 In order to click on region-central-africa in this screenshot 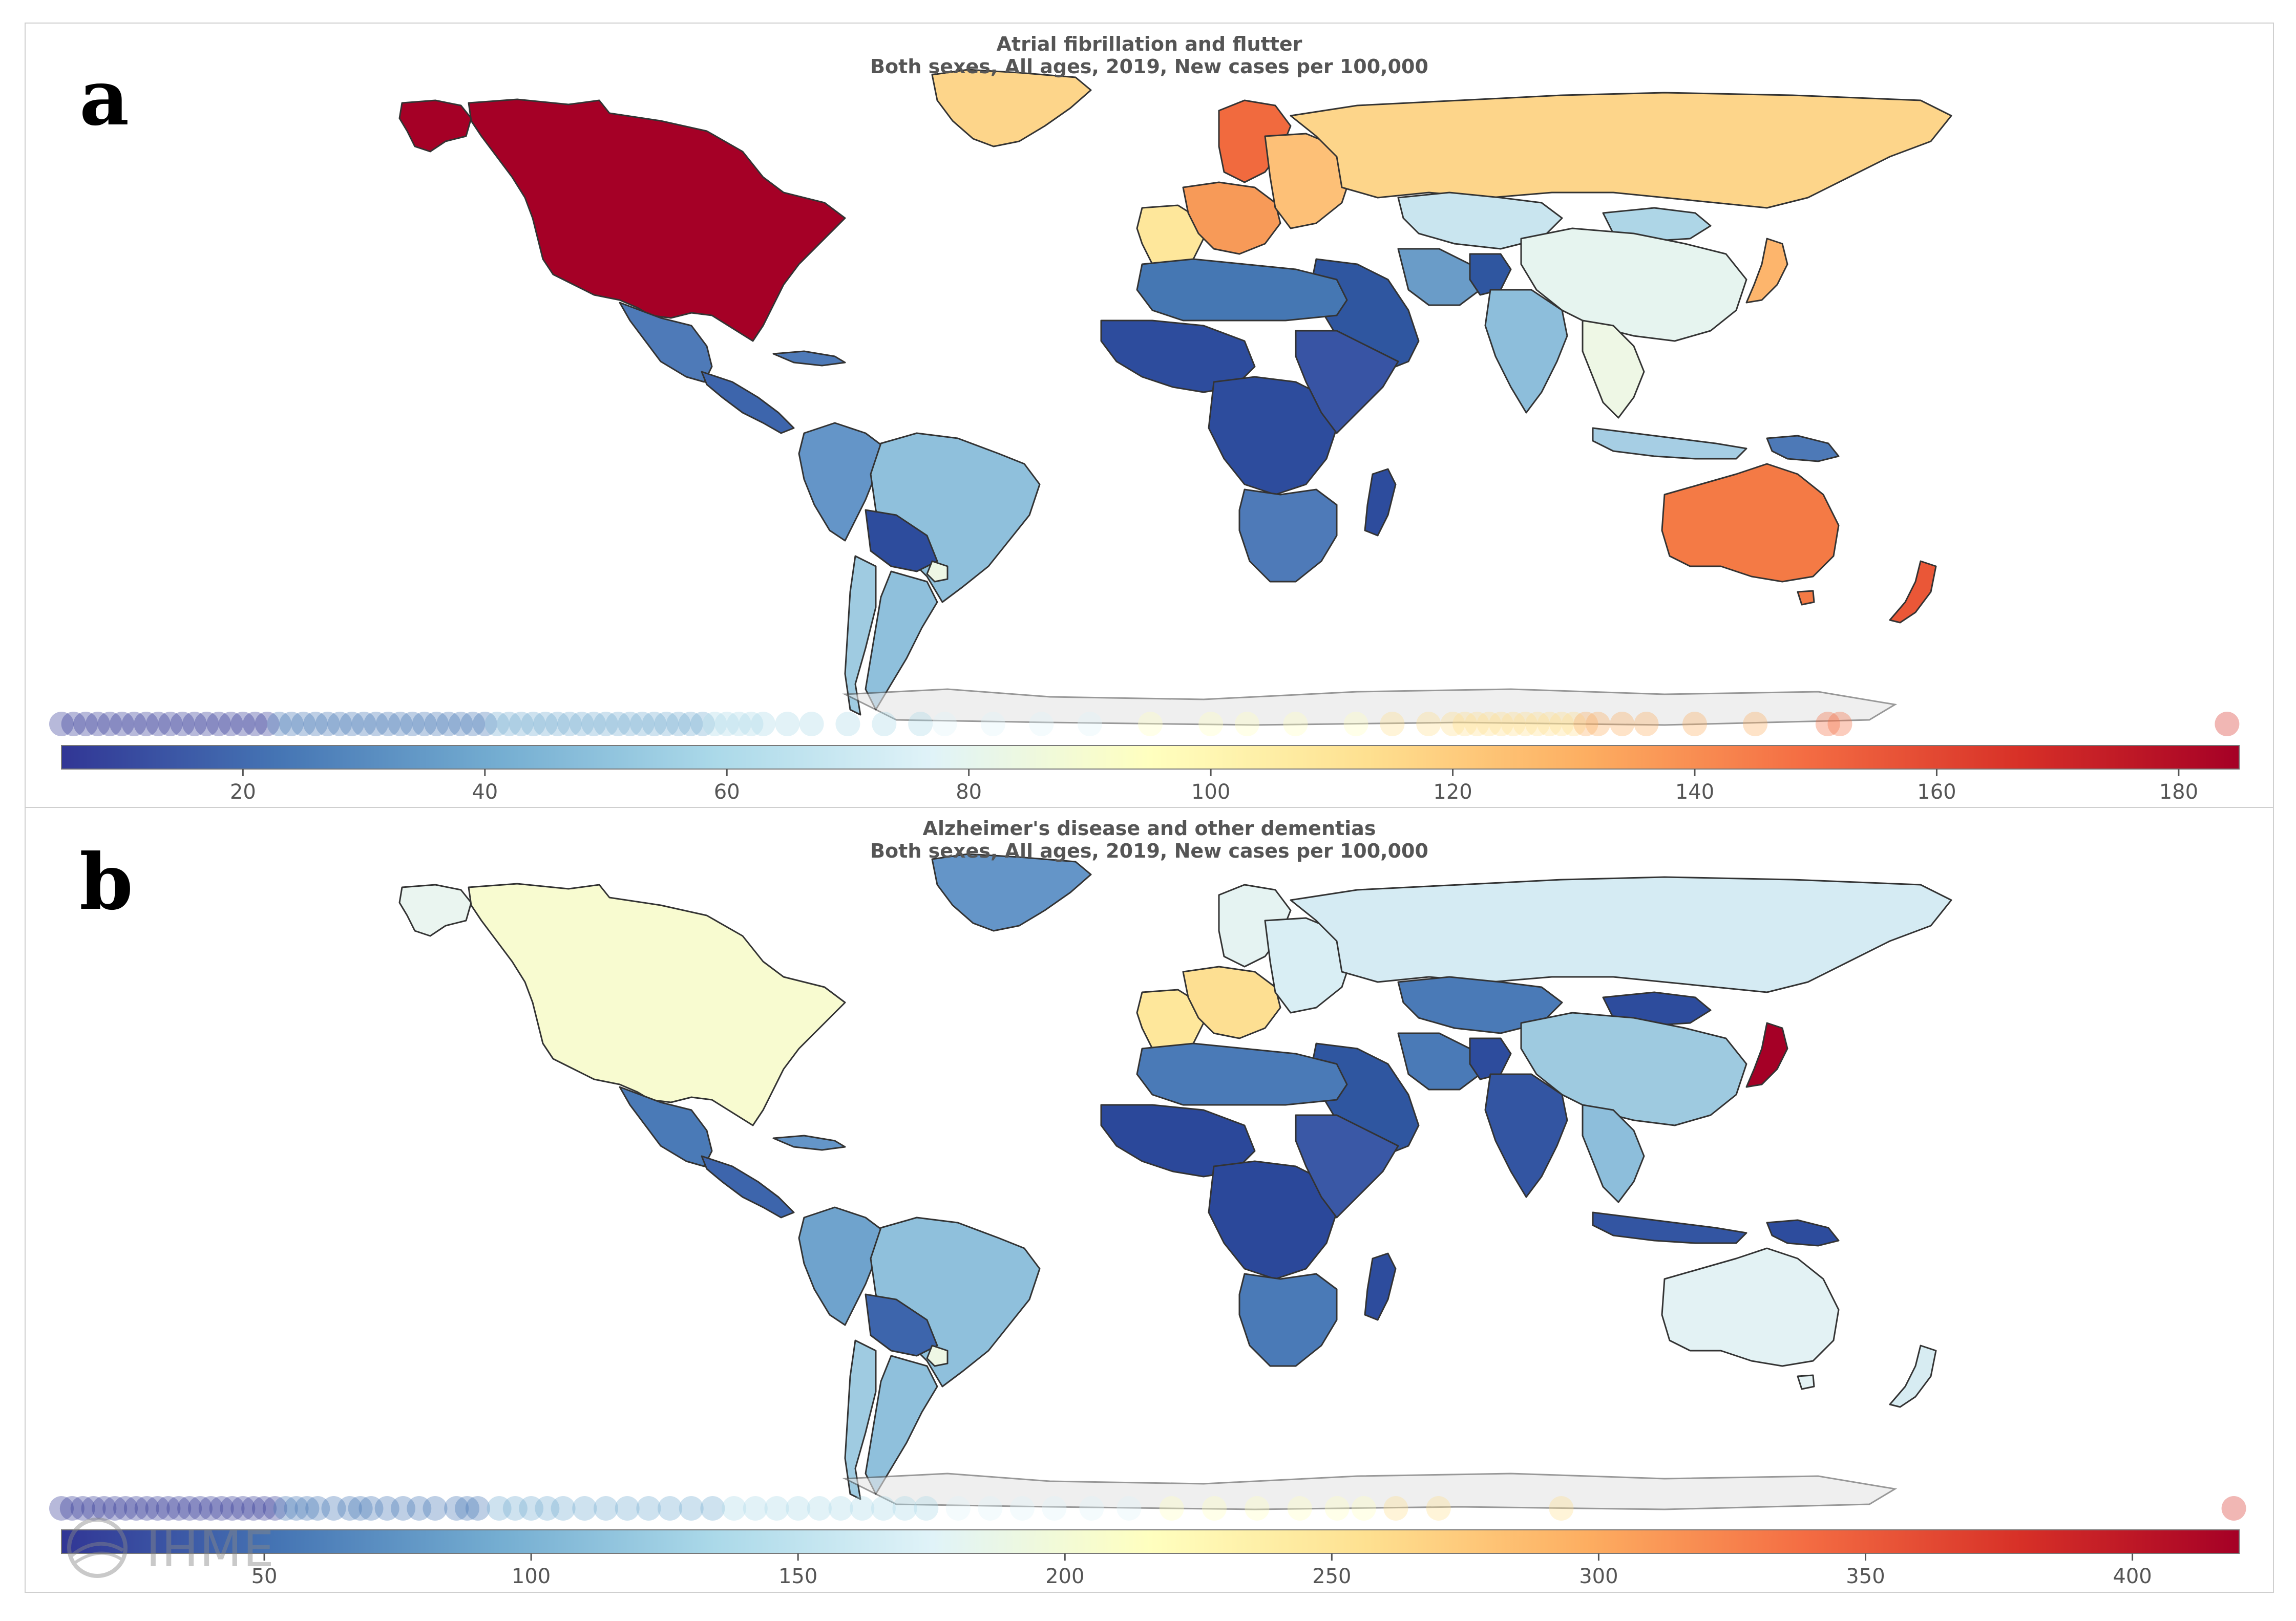, I will do `click(1273, 436)`.